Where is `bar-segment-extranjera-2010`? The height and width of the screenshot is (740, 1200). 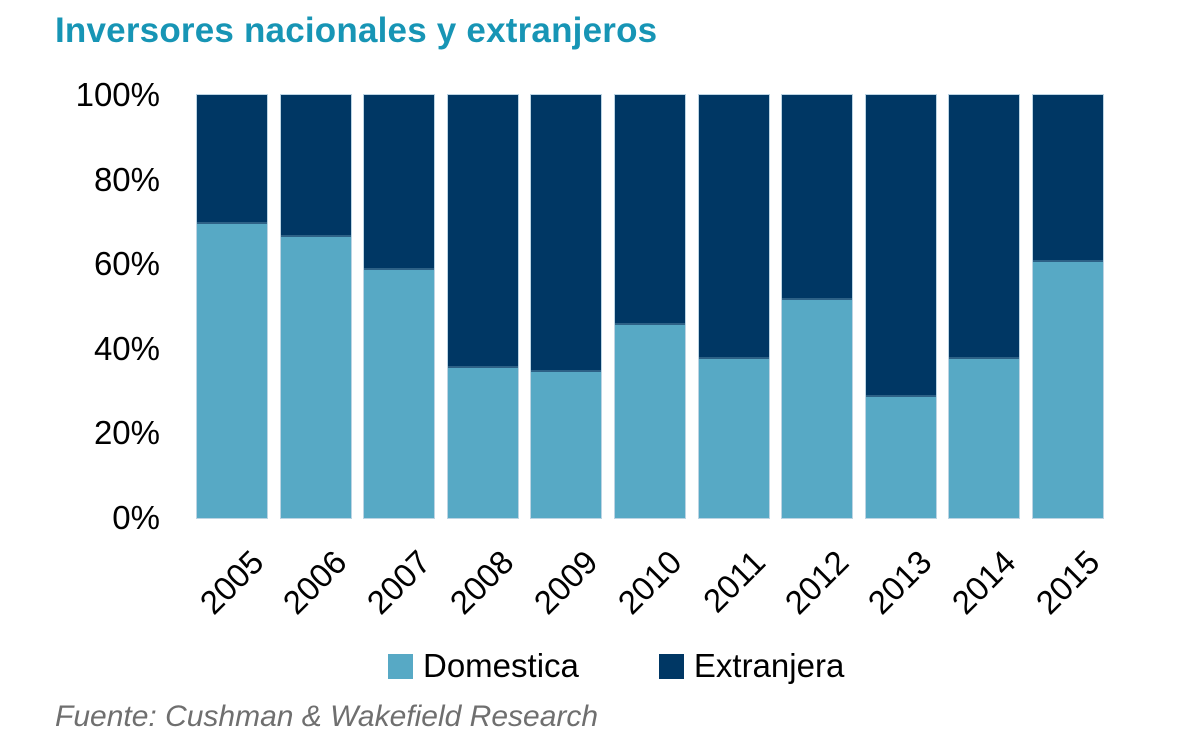 bar-segment-extranjera-2010 is located at coordinates (650, 209).